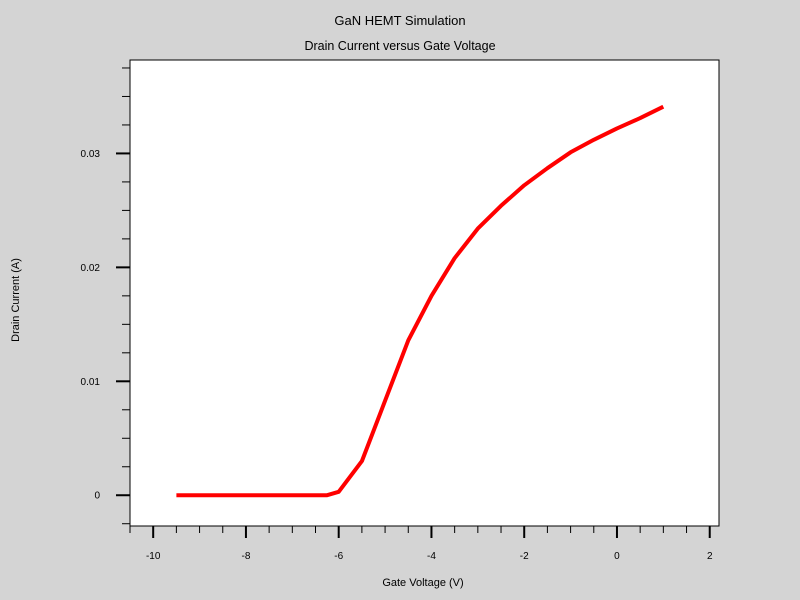  Describe the element at coordinates (400, 20) in the screenshot. I see `chart-title: GaN HEMT Simulation` at that location.